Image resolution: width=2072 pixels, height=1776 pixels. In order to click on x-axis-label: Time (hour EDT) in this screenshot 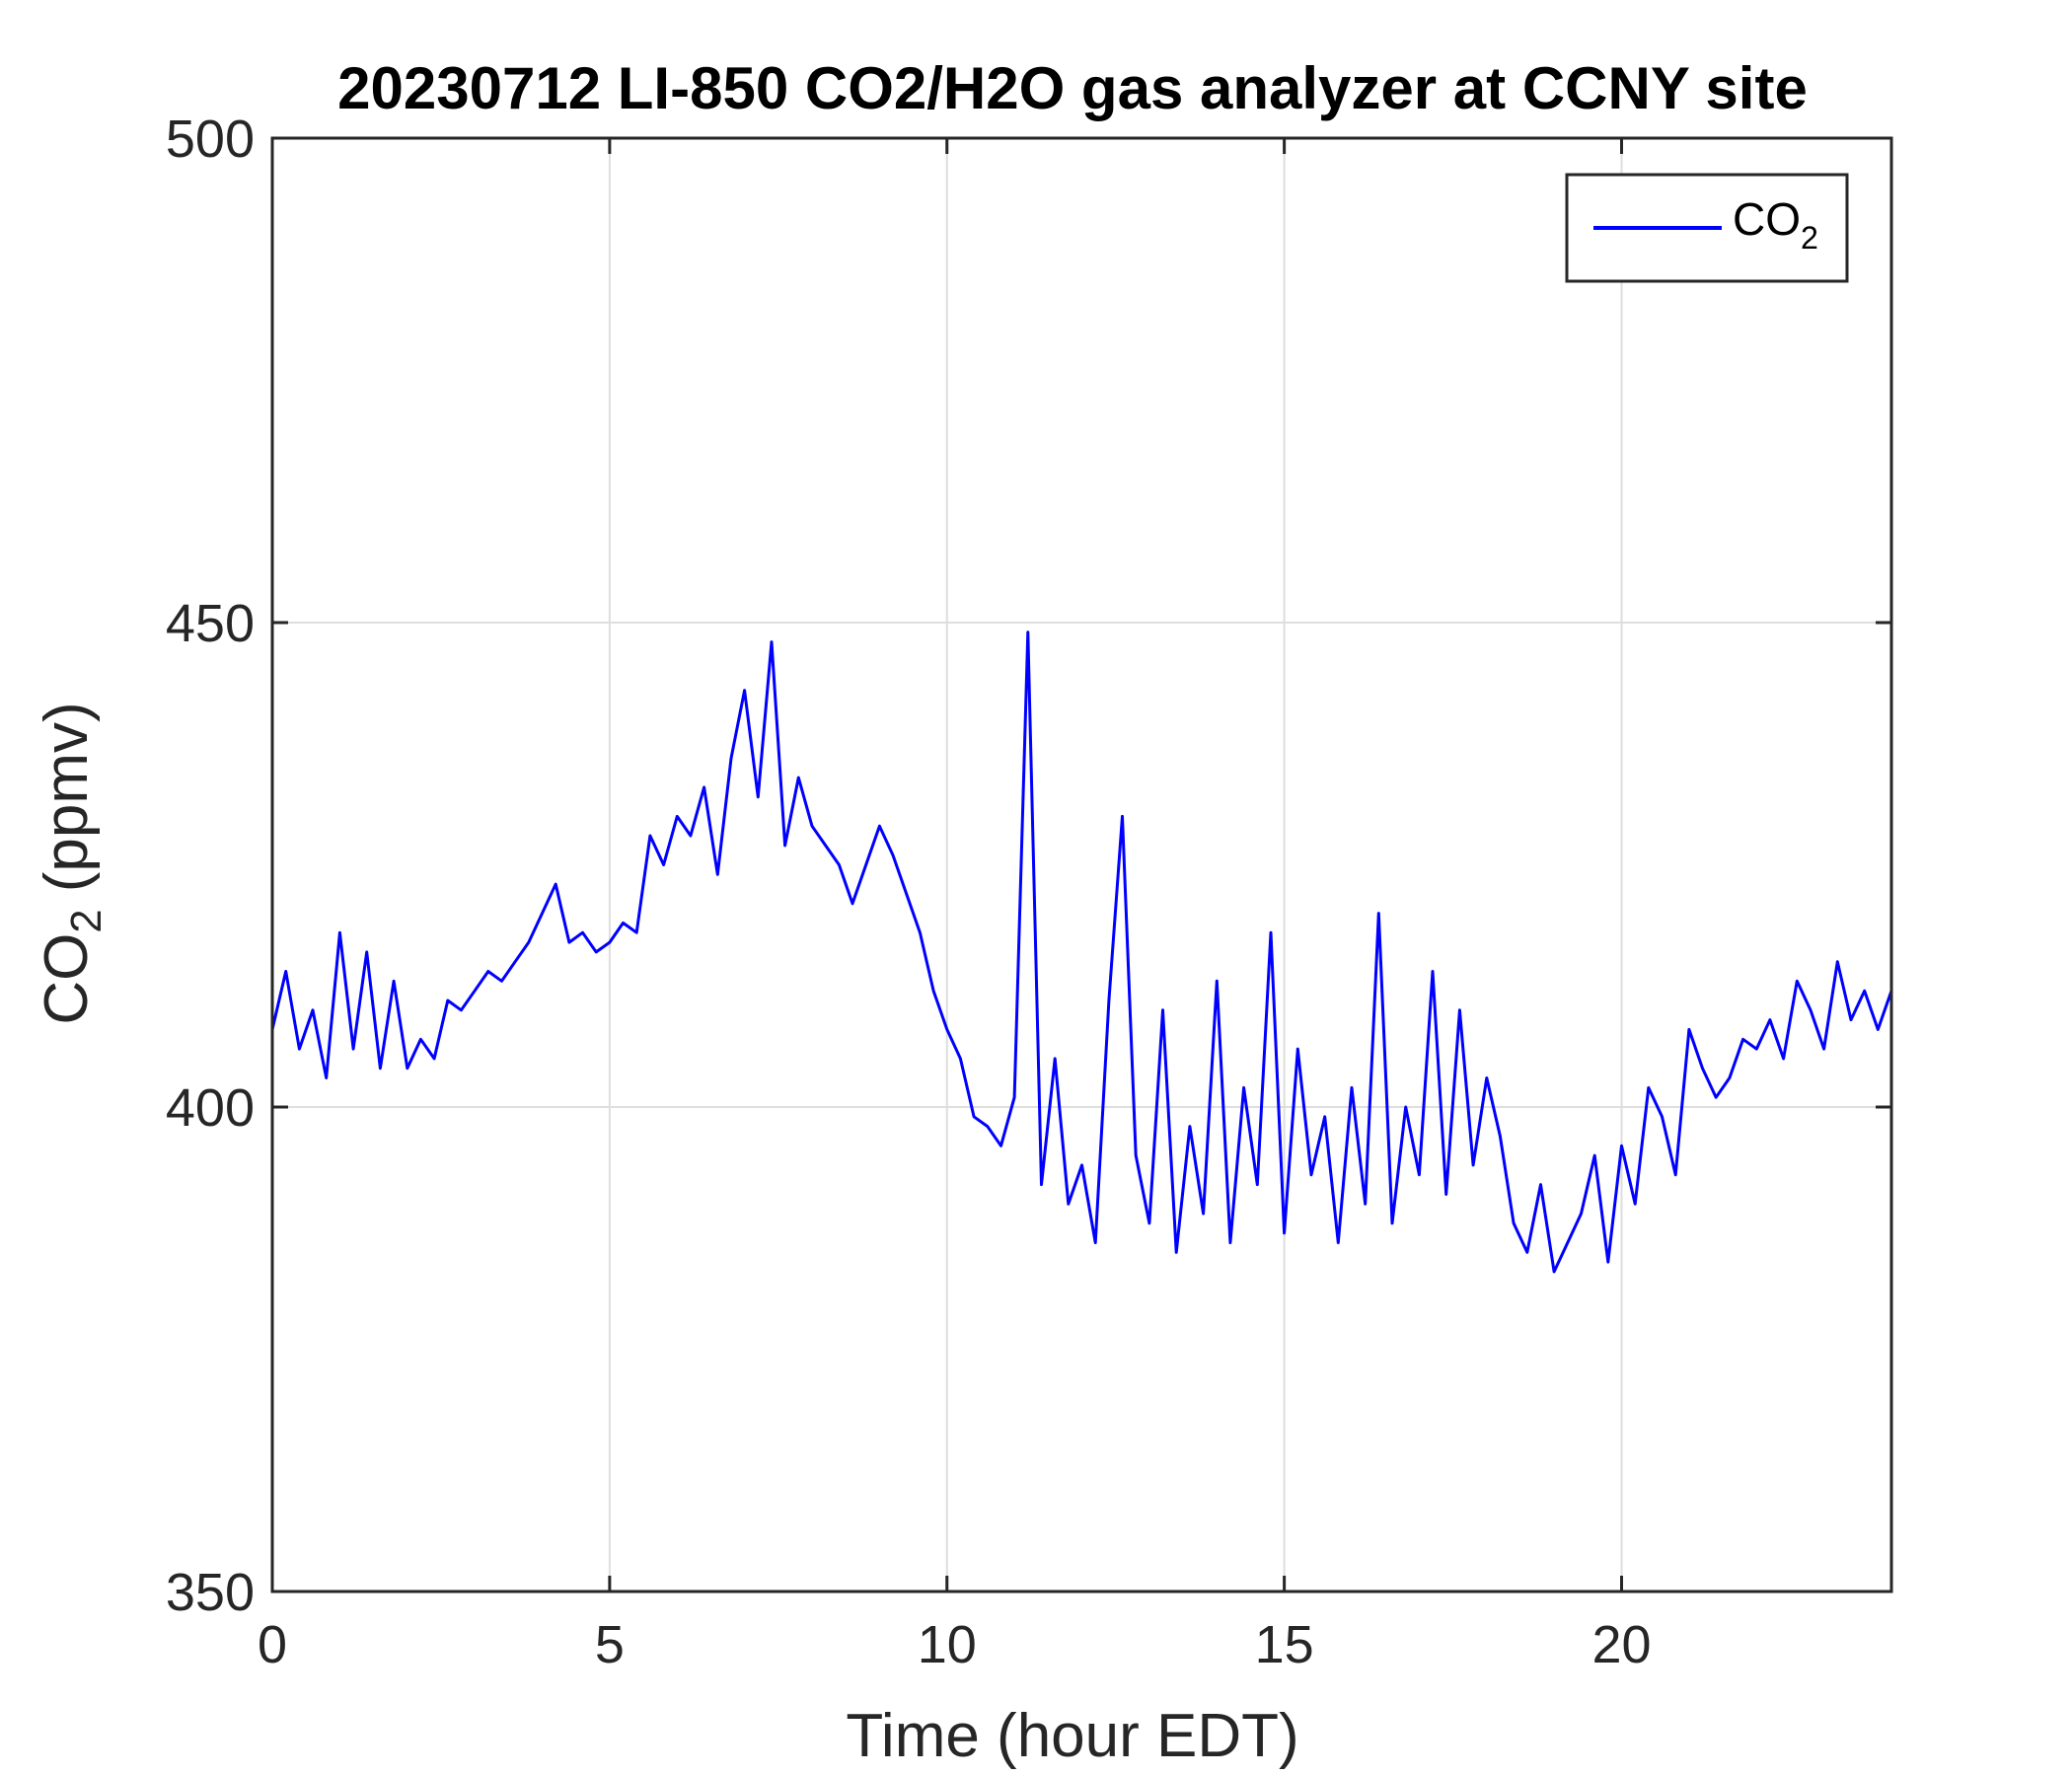, I will do `click(1072, 1736)`.